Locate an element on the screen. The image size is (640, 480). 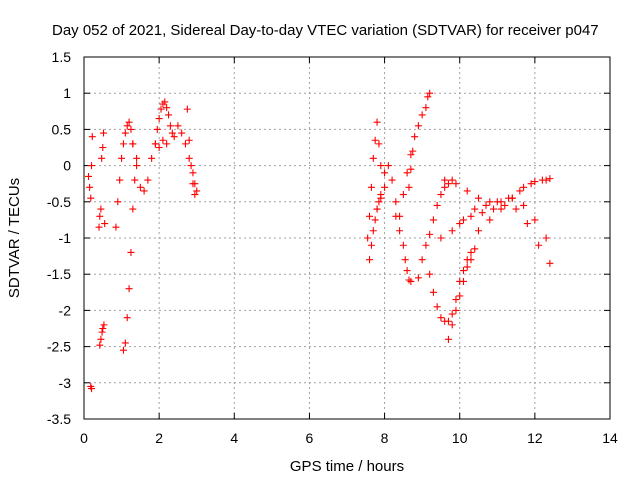
y-tick-label: -2.5 is located at coordinates (59, 347).